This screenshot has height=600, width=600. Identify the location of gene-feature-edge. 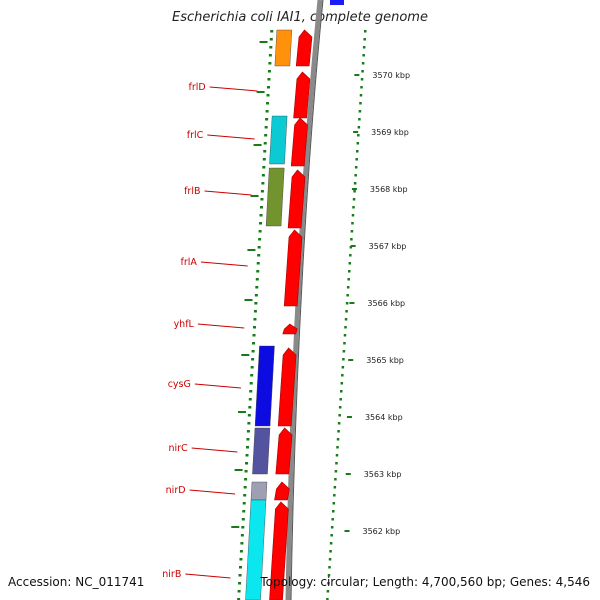
(337, 2).